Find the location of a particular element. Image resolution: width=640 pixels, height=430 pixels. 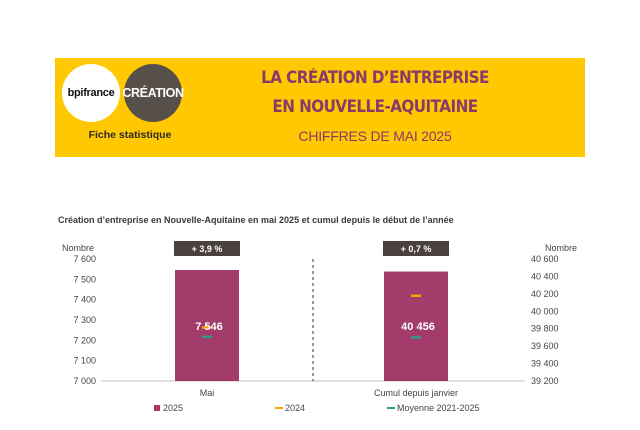

bar-value-label: 40 456 is located at coordinates (418, 327).